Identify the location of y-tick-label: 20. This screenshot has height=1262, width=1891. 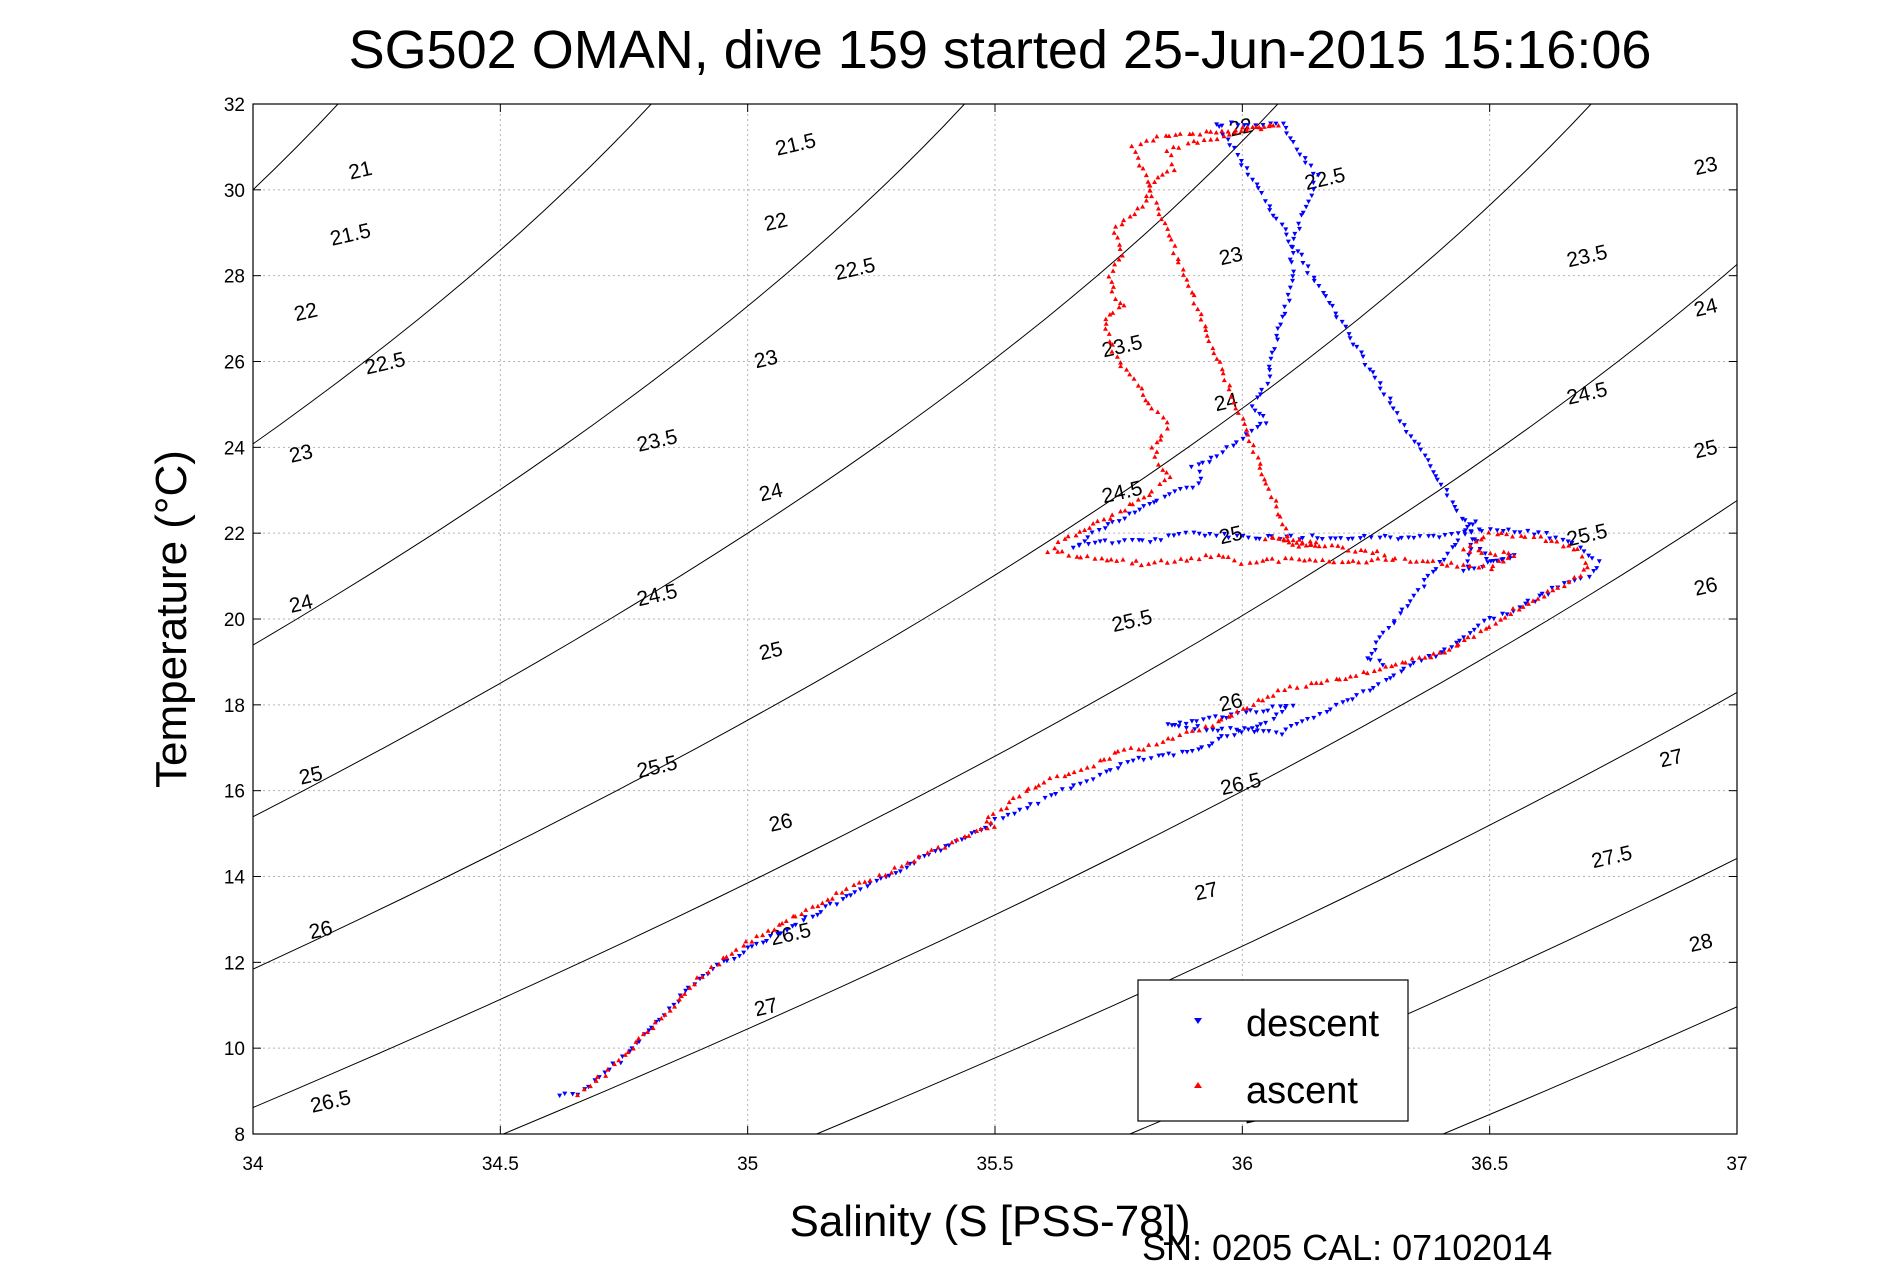
(234, 620).